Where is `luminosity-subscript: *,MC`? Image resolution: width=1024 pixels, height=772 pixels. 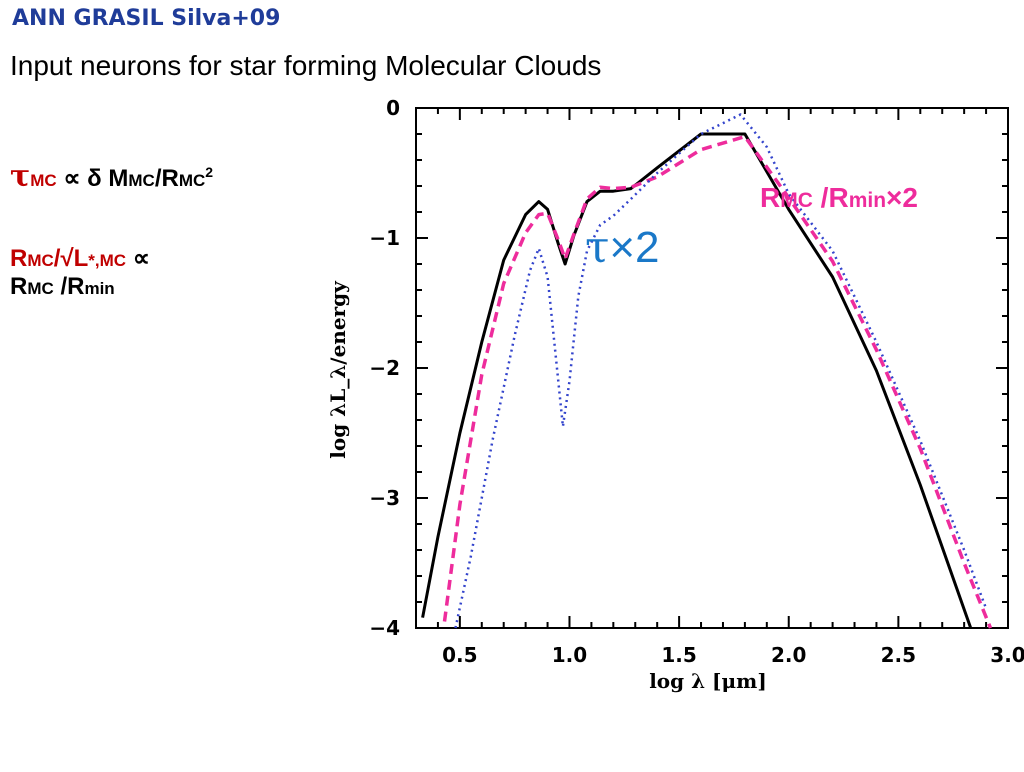
luminosity-subscript: *,MC is located at coordinates (107, 260).